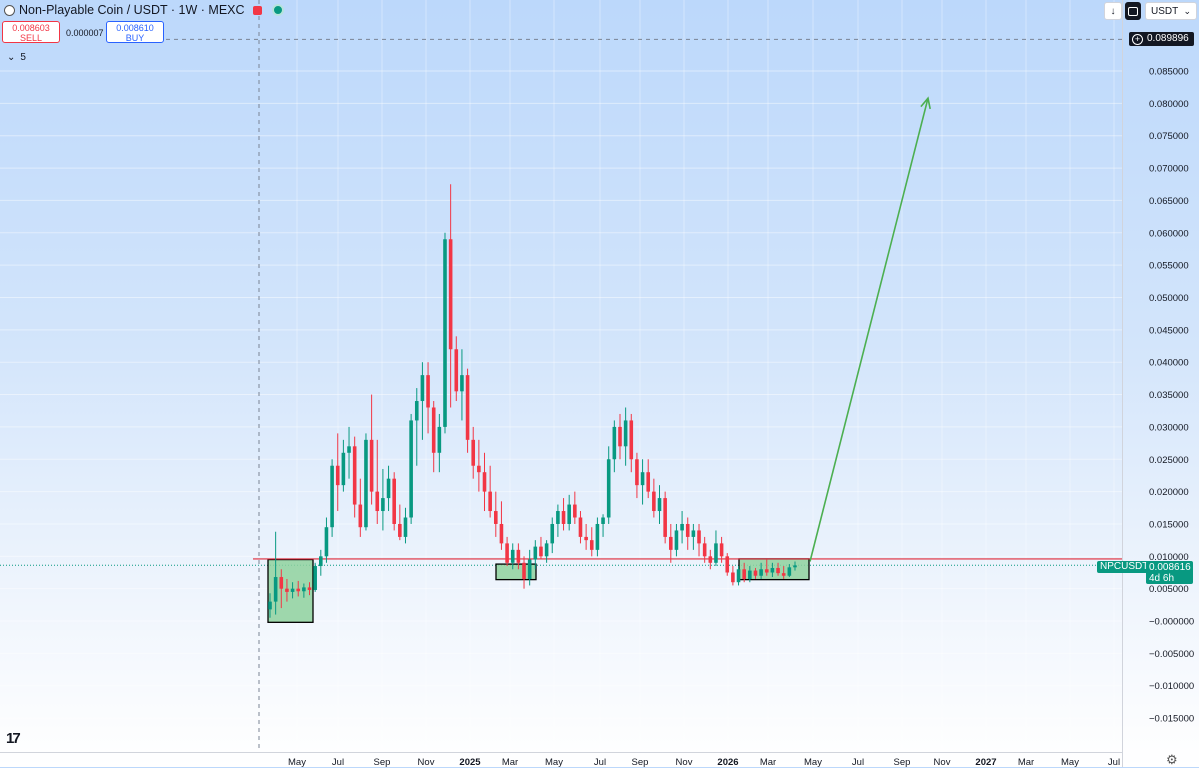 The image size is (1199, 768). I want to click on indicators-toggle: ⌄ 5, so click(16, 57).